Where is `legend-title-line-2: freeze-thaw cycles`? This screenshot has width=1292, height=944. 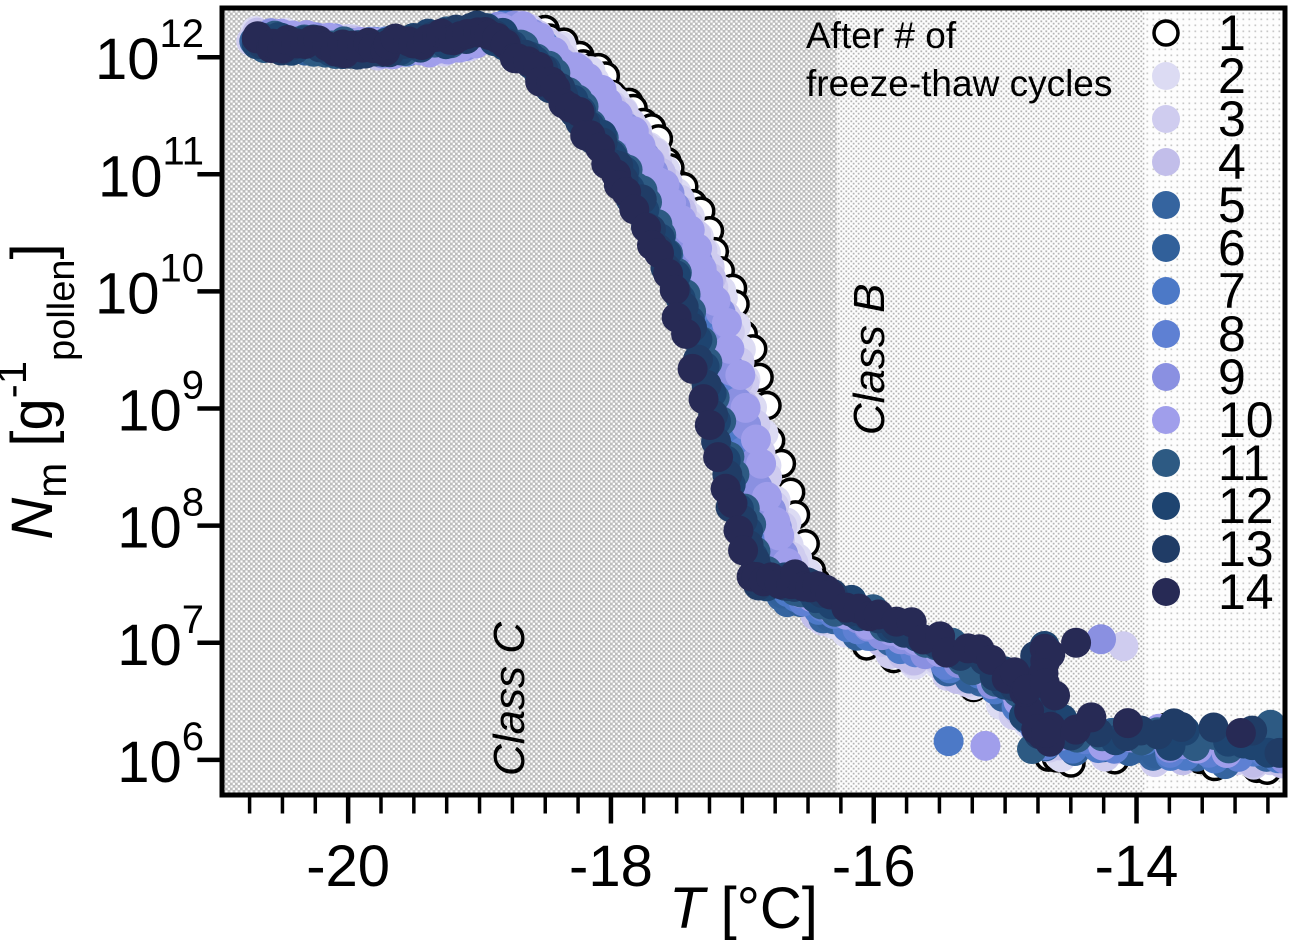
legend-title-line-2: freeze-thaw cycles is located at coordinates (959, 83).